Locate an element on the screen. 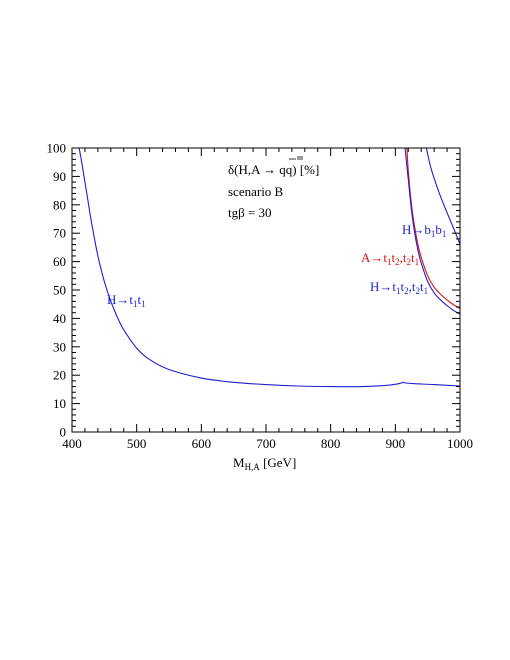  annotation-quantity: δ(H,A → qq) [%] is located at coordinates (273, 169).